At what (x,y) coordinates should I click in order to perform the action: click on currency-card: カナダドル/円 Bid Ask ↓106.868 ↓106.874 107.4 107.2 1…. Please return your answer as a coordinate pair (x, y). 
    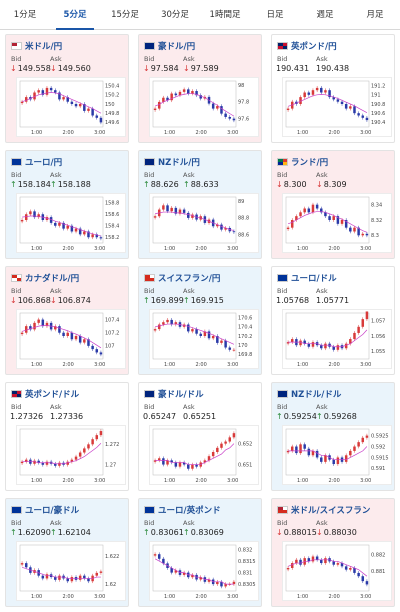
    Looking at the image, I should click on (67, 320).